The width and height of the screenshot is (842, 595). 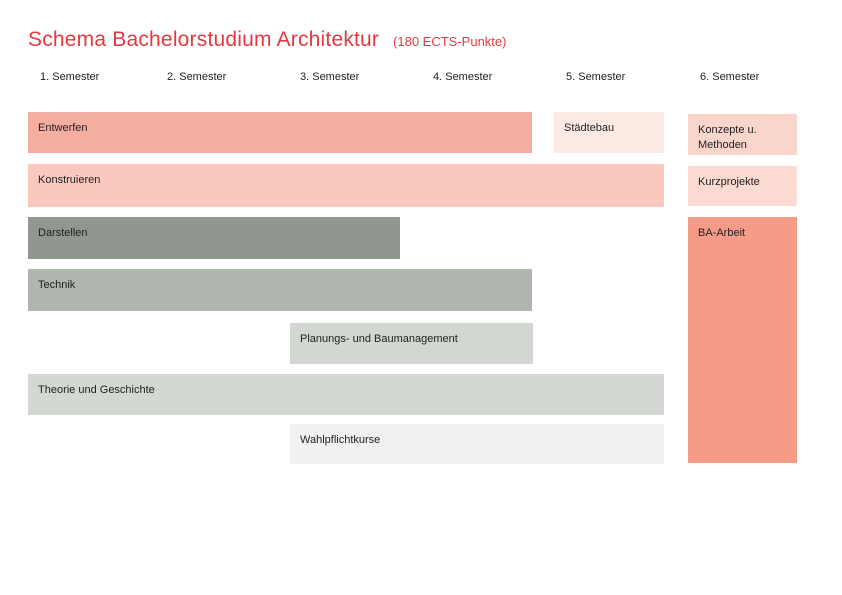 What do you see at coordinates (70, 77) in the screenshot?
I see `semester-header-1: 1. Semester` at bounding box center [70, 77].